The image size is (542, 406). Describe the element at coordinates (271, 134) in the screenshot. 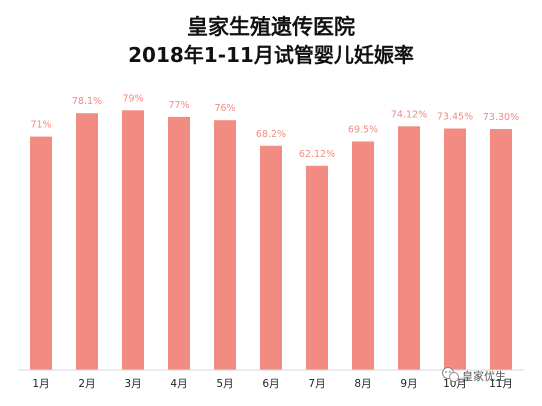

I see `data-label-6: 68.2%` at that location.